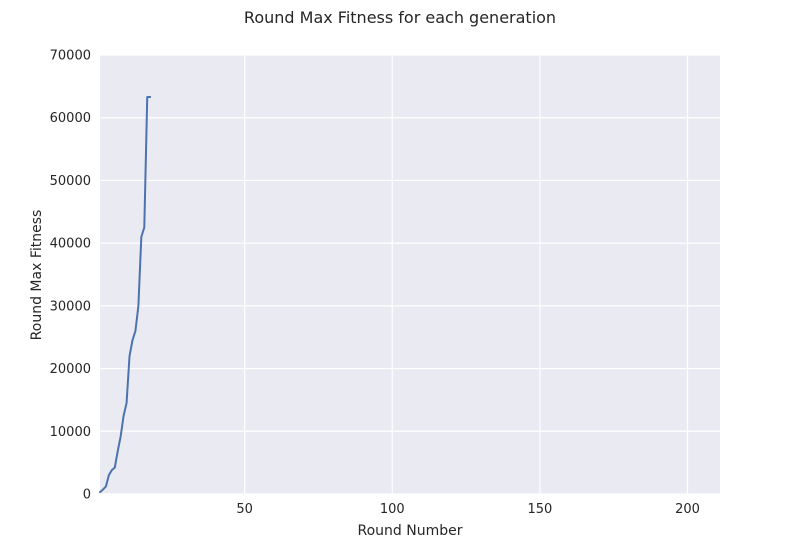 The image size is (800, 550). Describe the element at coordinates (687, 509) in the screenshot. I see `x-tick-label: 200` at that location.